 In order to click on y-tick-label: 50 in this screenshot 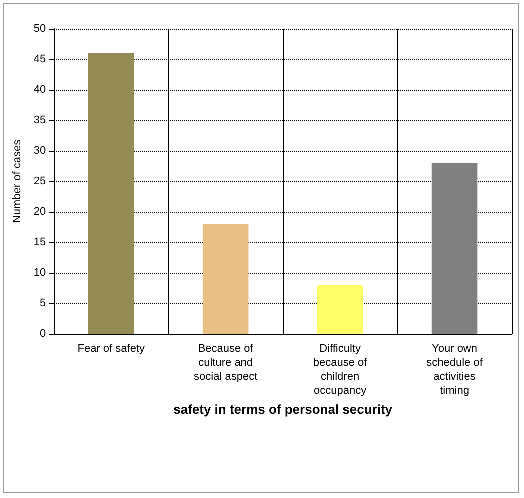, I will do `click(40, 29)`.